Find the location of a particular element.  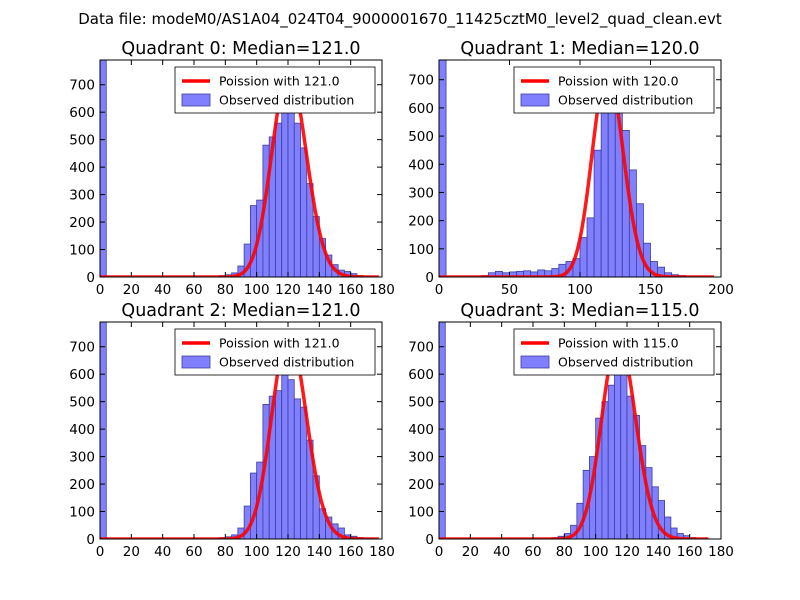

legend-label: Poission with 120.0 is located at coordinates (618, 81).